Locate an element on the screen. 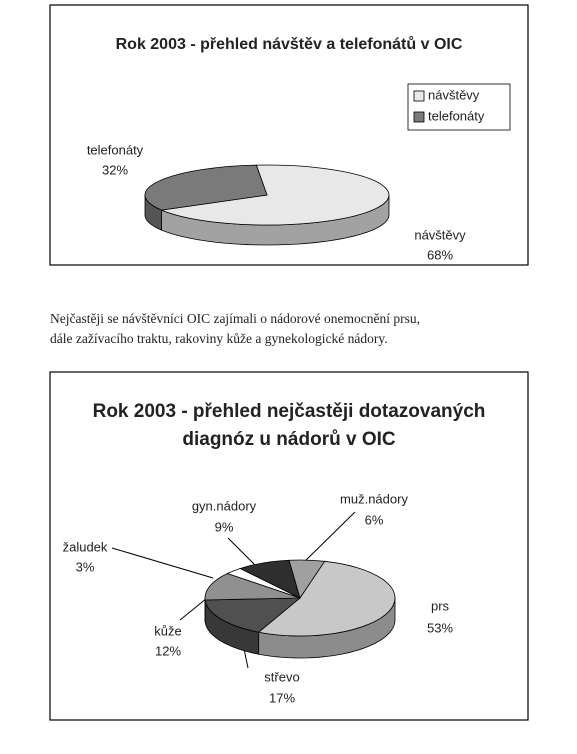 The image size is (577, 754). slice-value-label: 3% is located at coordinates (85, 566).